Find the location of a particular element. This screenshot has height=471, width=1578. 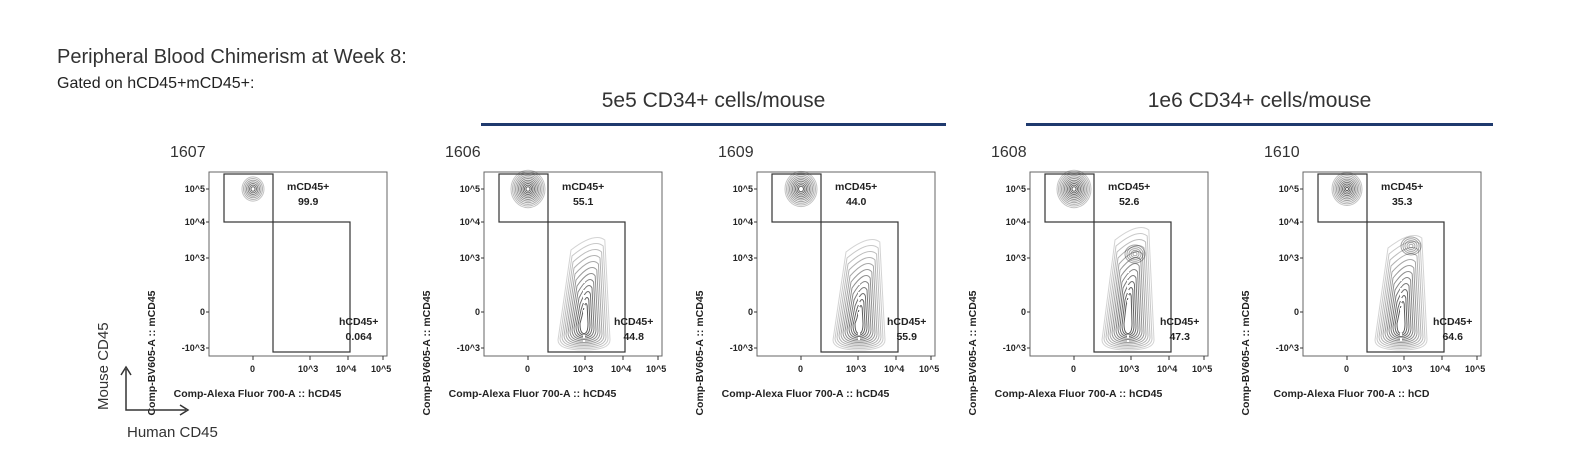

x-tick-label: 0 is located at coordinates (801, 369).